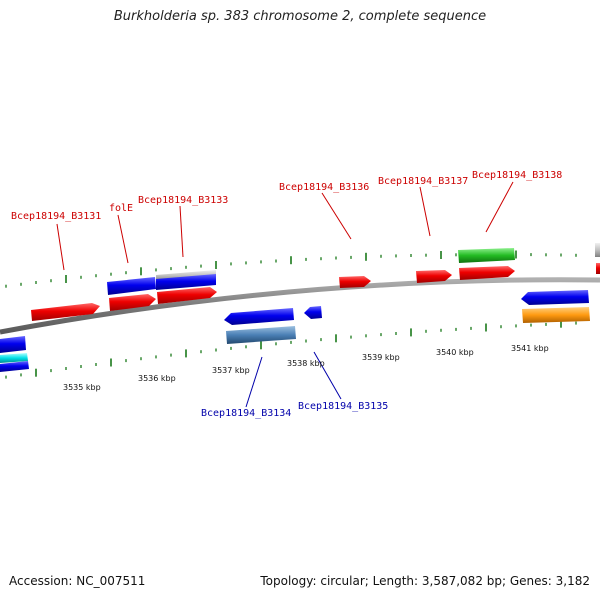  Describe the element at coordinates (77, 581) in the screenshot. I see `accession-text: Accession: NC_007511` at that location.